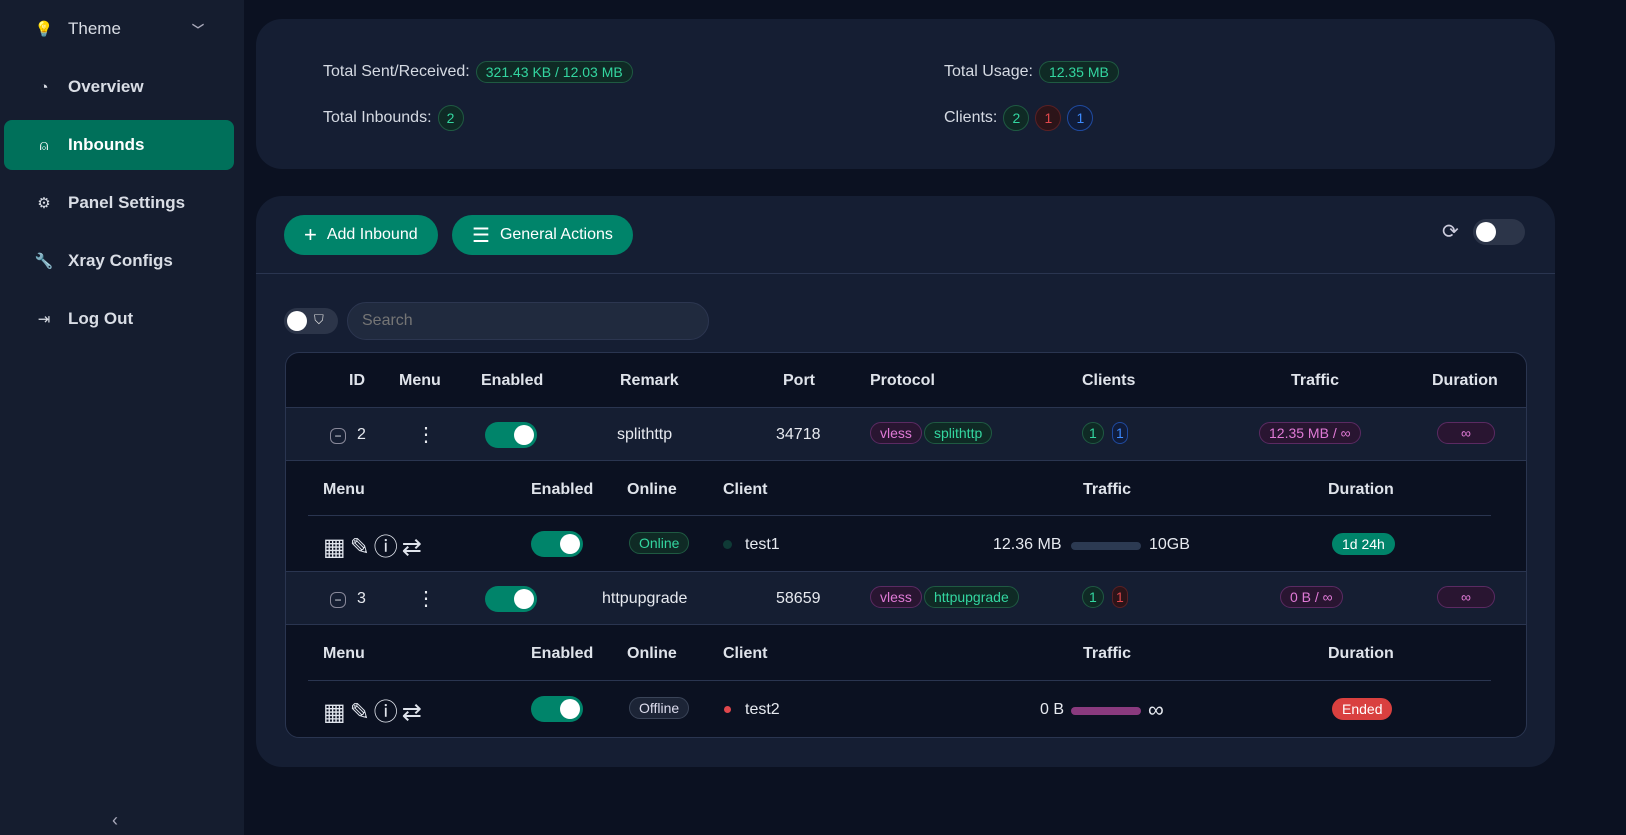 The width and height of the screenshot is (1626, 835). Describe the element at coordinates (1363, 544) in the screenshot. I see `duration-badge: 1d 24h` at that location.